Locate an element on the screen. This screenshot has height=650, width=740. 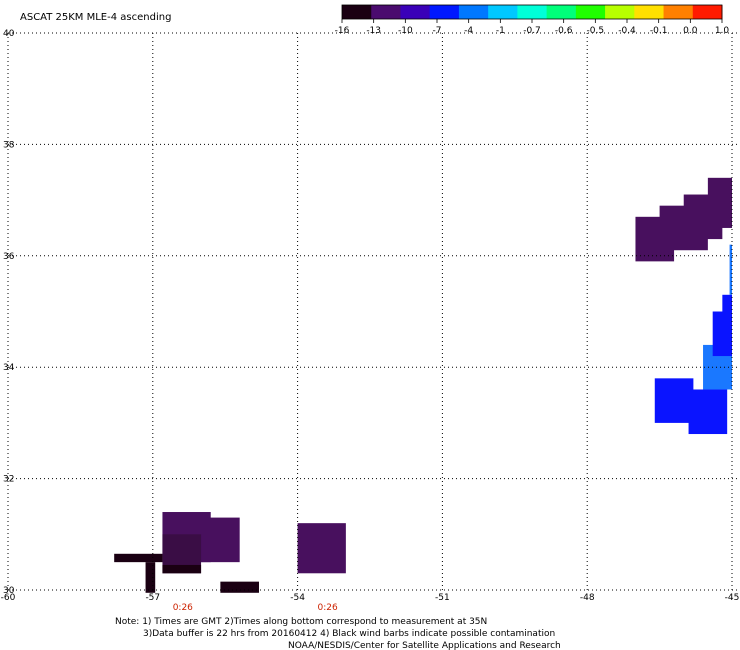
colorbar-label: -1 is located at coordinates (500, 31).